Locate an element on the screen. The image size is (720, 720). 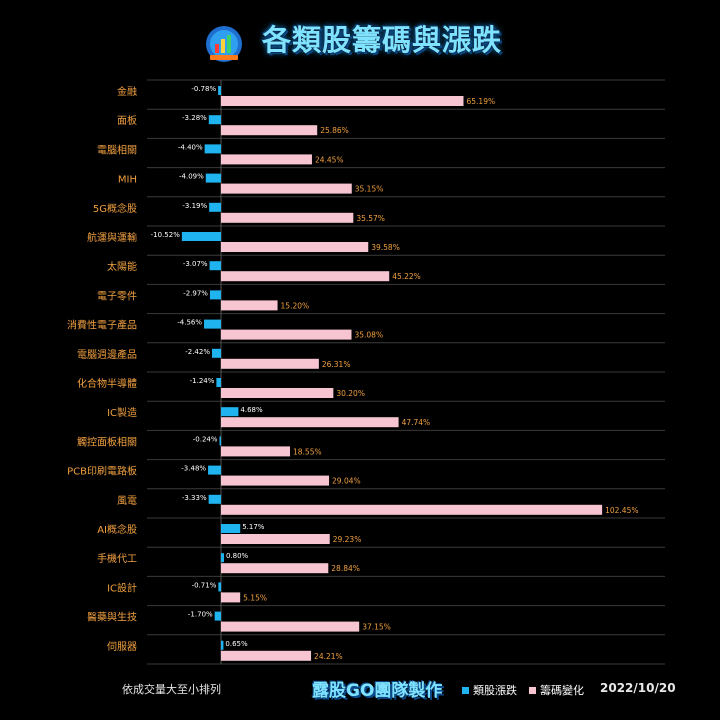
legend-item-chip-change: 籌碼變化 is located at coordinates (556, 690).